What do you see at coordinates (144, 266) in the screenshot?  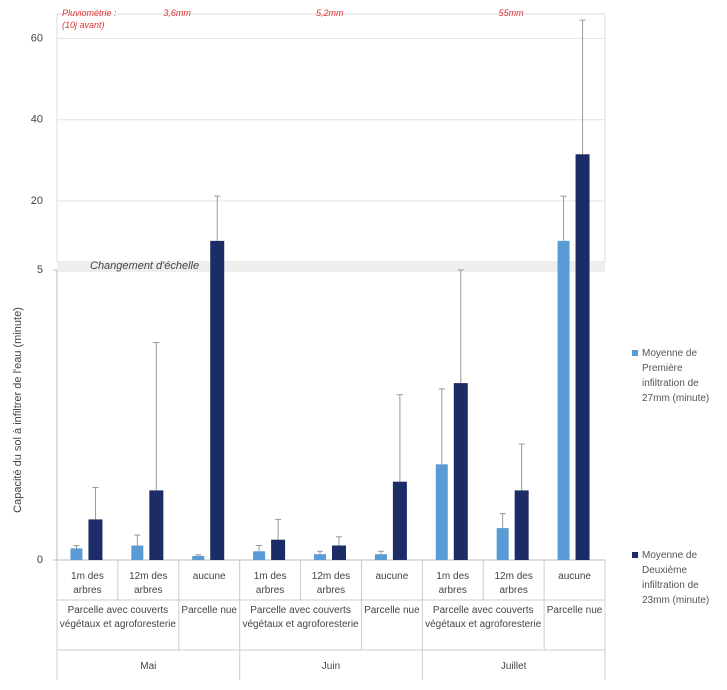 I see `break-label: Changement d'échelle` at bounding box center [144, 266].